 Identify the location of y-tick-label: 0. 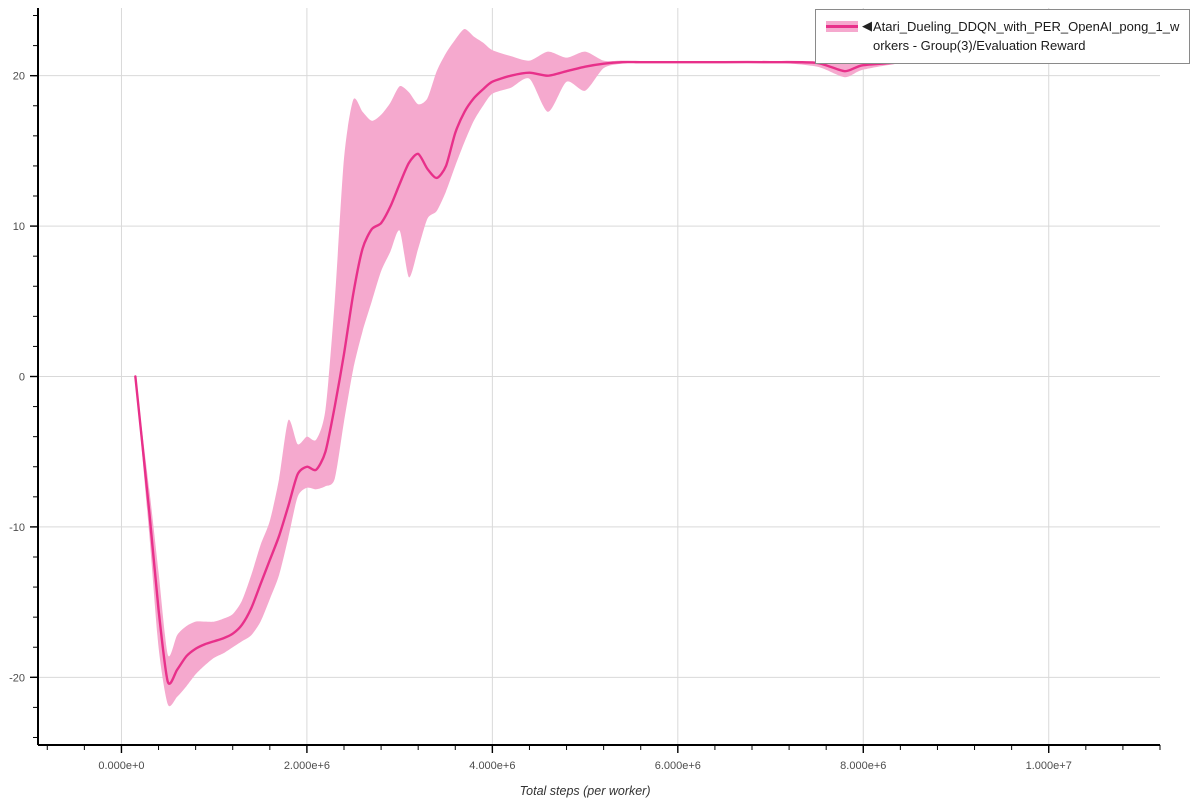
(22, 378).